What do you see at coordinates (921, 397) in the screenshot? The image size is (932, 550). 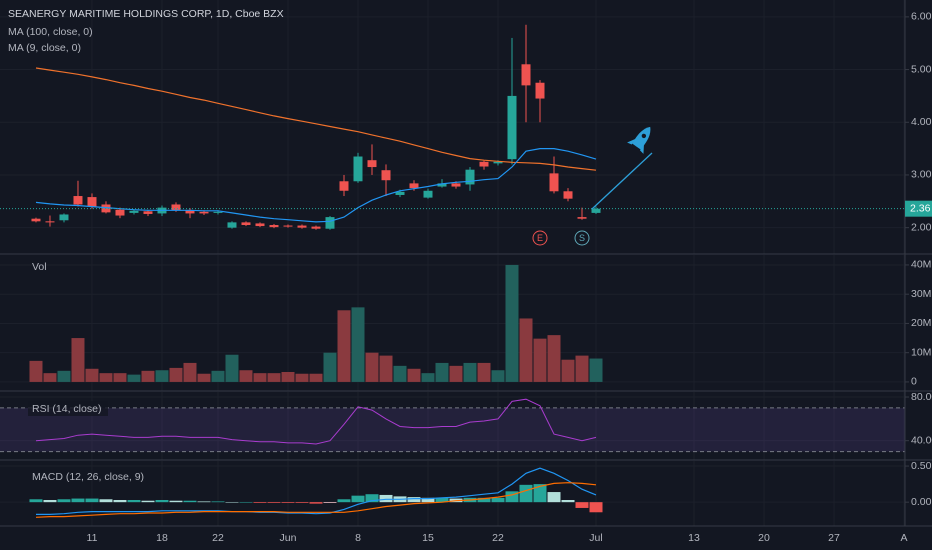 I see `y-tick-label: 80.00` at bounding box center [921, 397].